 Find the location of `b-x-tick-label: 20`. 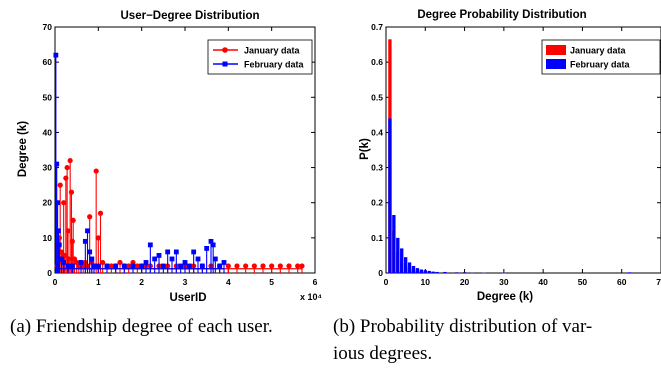

b-x-tick-label: 20 is located at coordinates (465, 282).